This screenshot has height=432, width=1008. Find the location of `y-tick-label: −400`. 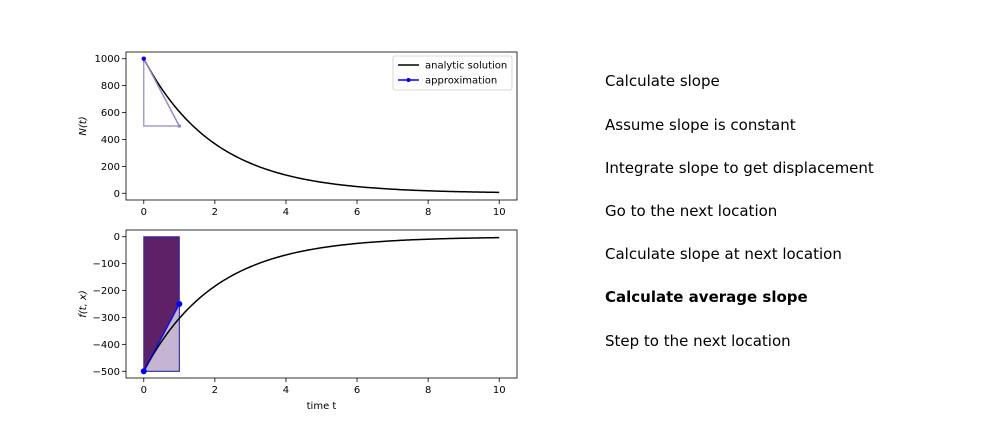

y-tick-label: −400 is located at coordinates (106, 345).